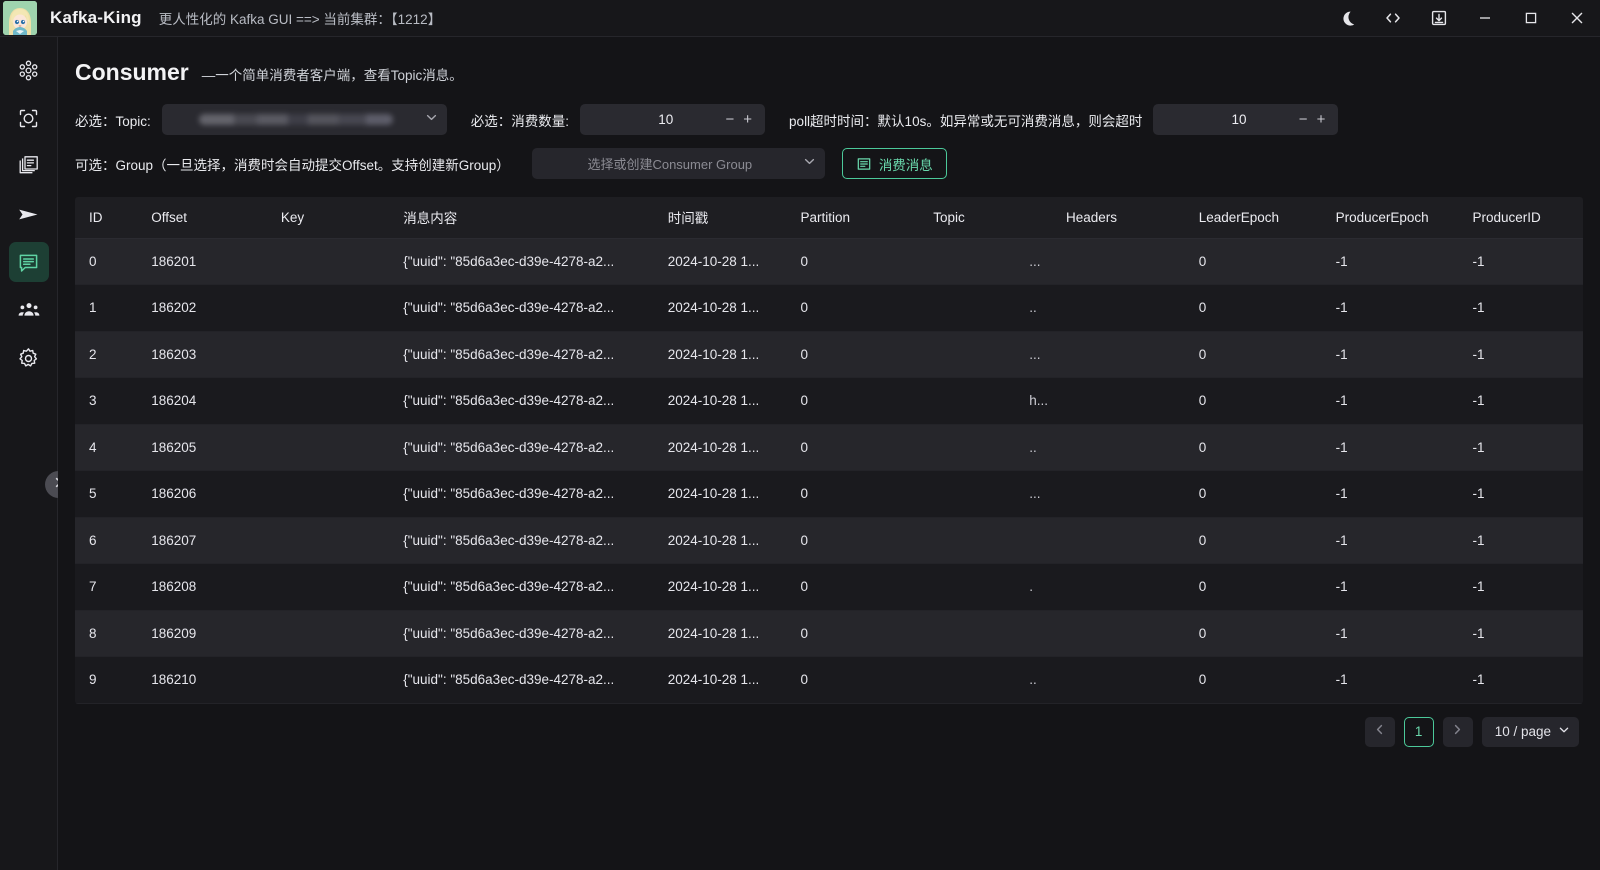 Image resolution: width=1600 pixels, height=870 pixels. What do you see at coordinates (29, 310) in the screenshot?
I see `sidebar-item-group` at bounding box center [29, 310].